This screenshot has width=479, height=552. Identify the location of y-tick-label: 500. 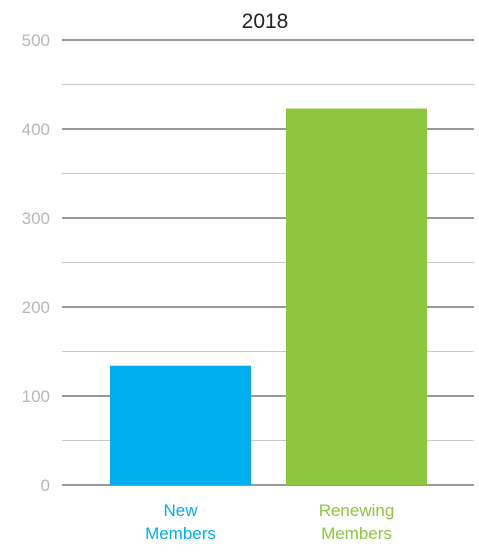
(36, 40).